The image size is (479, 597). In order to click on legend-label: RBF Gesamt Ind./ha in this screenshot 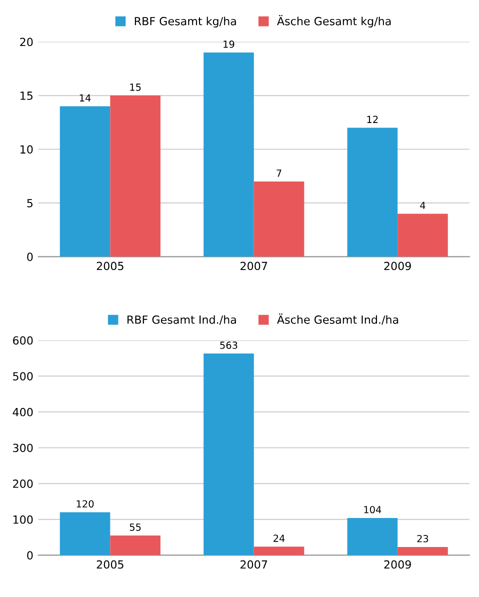, I will do `click(182, 320)`.